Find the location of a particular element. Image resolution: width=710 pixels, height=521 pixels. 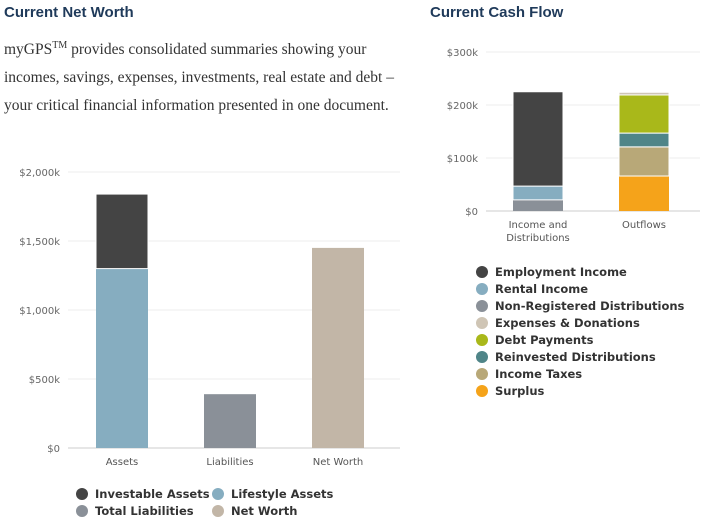

legend-label: Lifestyle Assets is located at coordinates (282, 493).